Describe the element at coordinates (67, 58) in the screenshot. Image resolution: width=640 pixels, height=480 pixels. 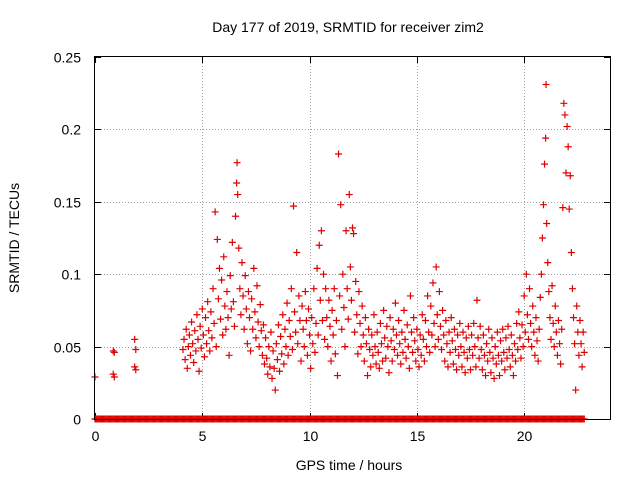
I see `y-tick-label: 0.25` at that location.